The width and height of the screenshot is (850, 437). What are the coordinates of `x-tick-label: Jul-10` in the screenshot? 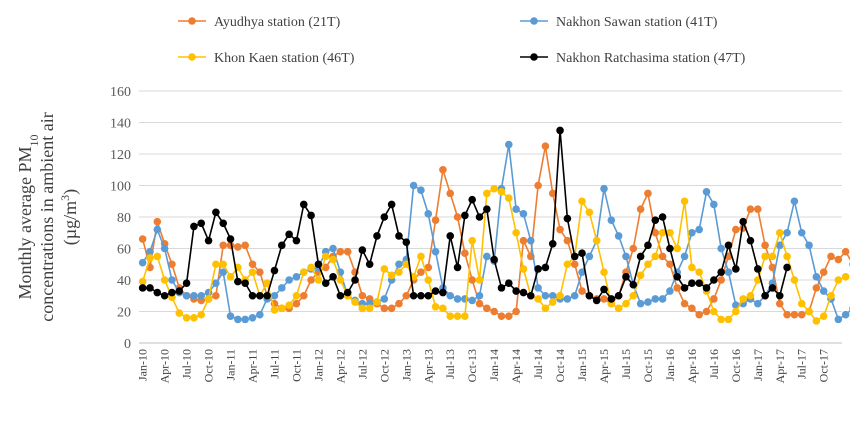 It's located at (187, 364).